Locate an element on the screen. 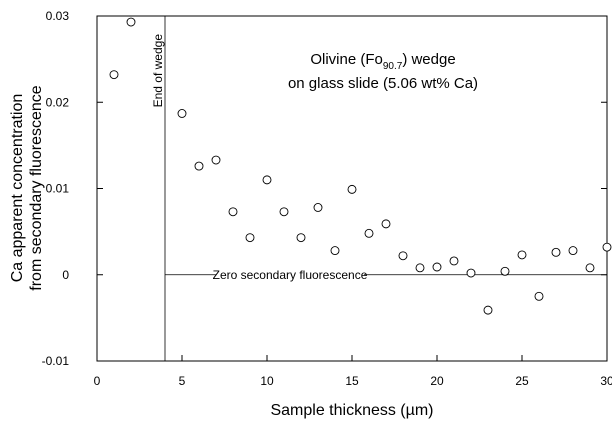 This screenshot has height=426, width=612. zero-fluorescence-label: Zero secondary fluorescence is located at coordinates (290, 275).